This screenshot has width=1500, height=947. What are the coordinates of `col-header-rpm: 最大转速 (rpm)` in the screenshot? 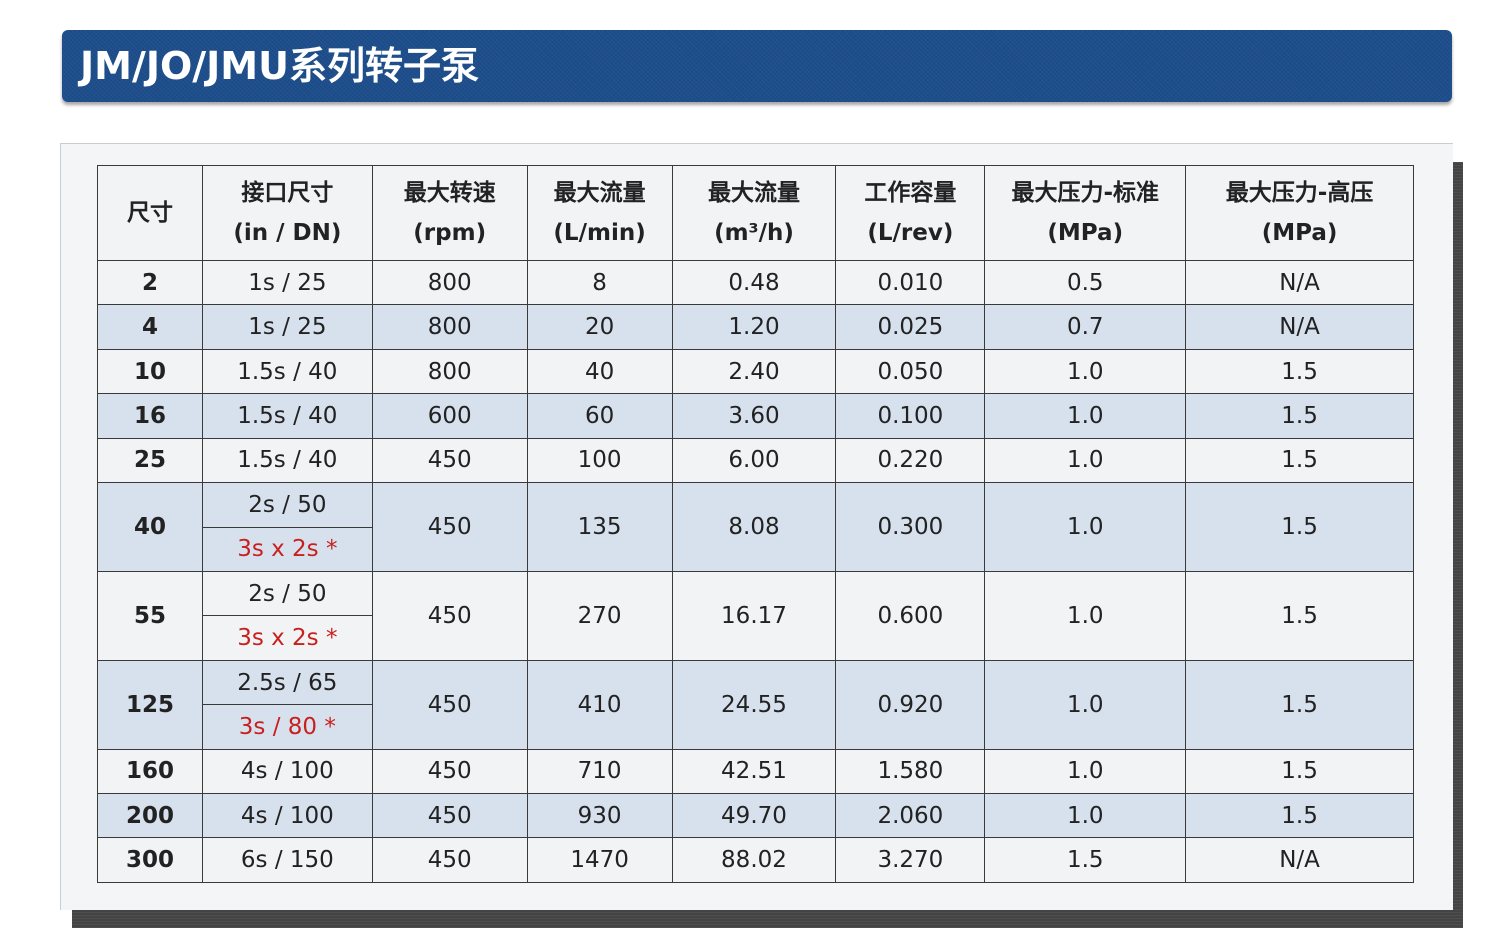 It's located at (449, 213).